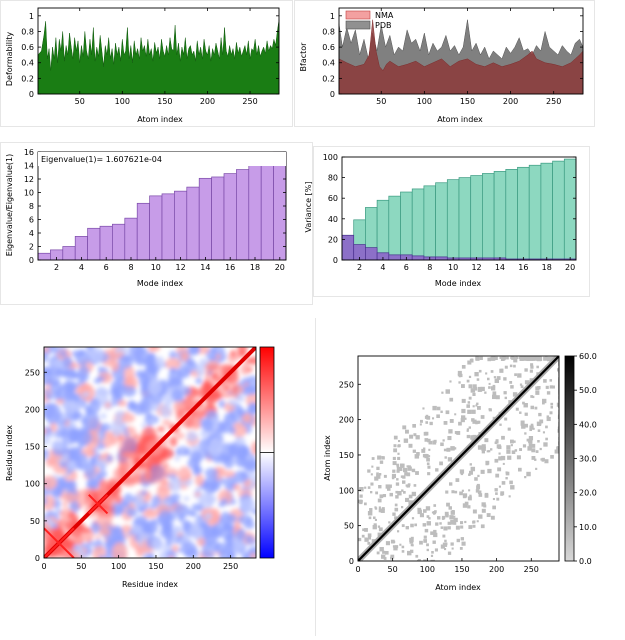 The width and height of the screenshot is (625, 640). Describe the element at coordinates (453, 267) in the screenshot. I see `variance-xtick-label-4: 10` at that location.